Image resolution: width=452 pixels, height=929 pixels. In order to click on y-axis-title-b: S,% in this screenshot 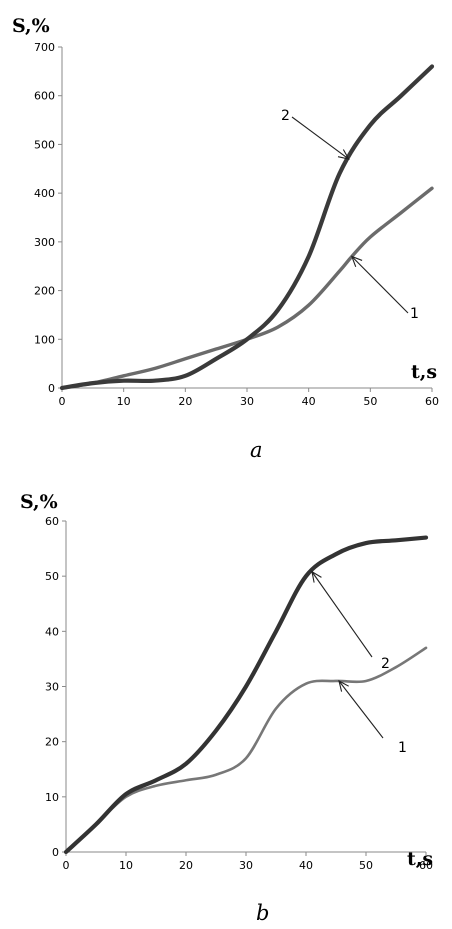, I will do `click(39, 502)`.